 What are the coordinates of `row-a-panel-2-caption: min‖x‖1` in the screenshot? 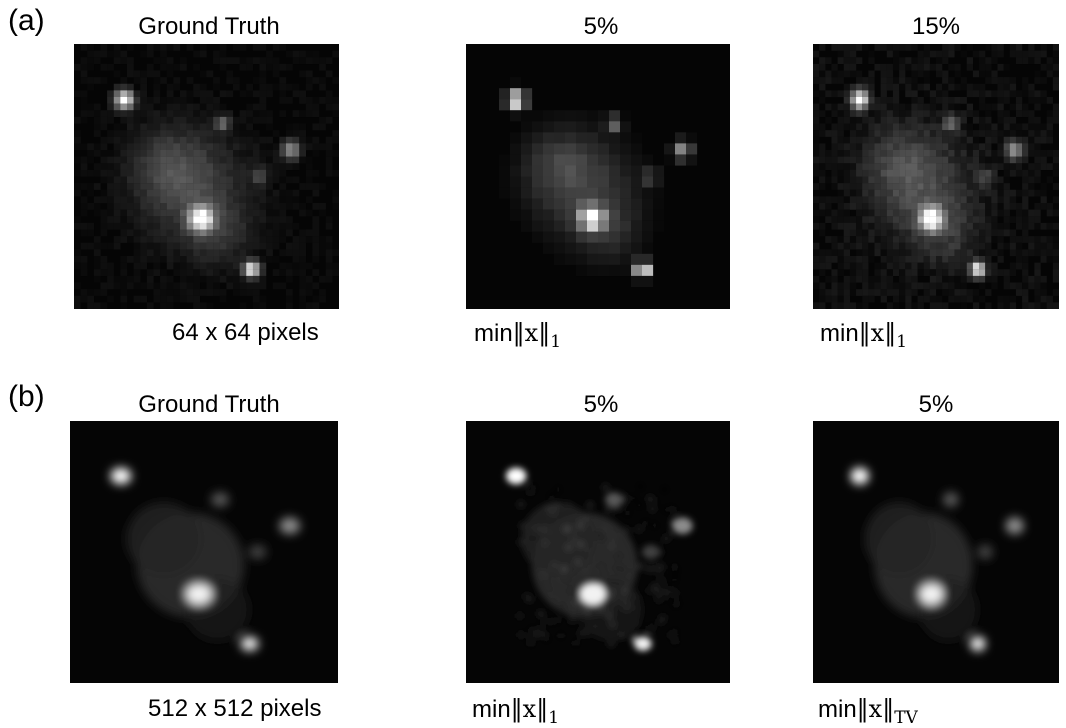 It's located at (518, 335).